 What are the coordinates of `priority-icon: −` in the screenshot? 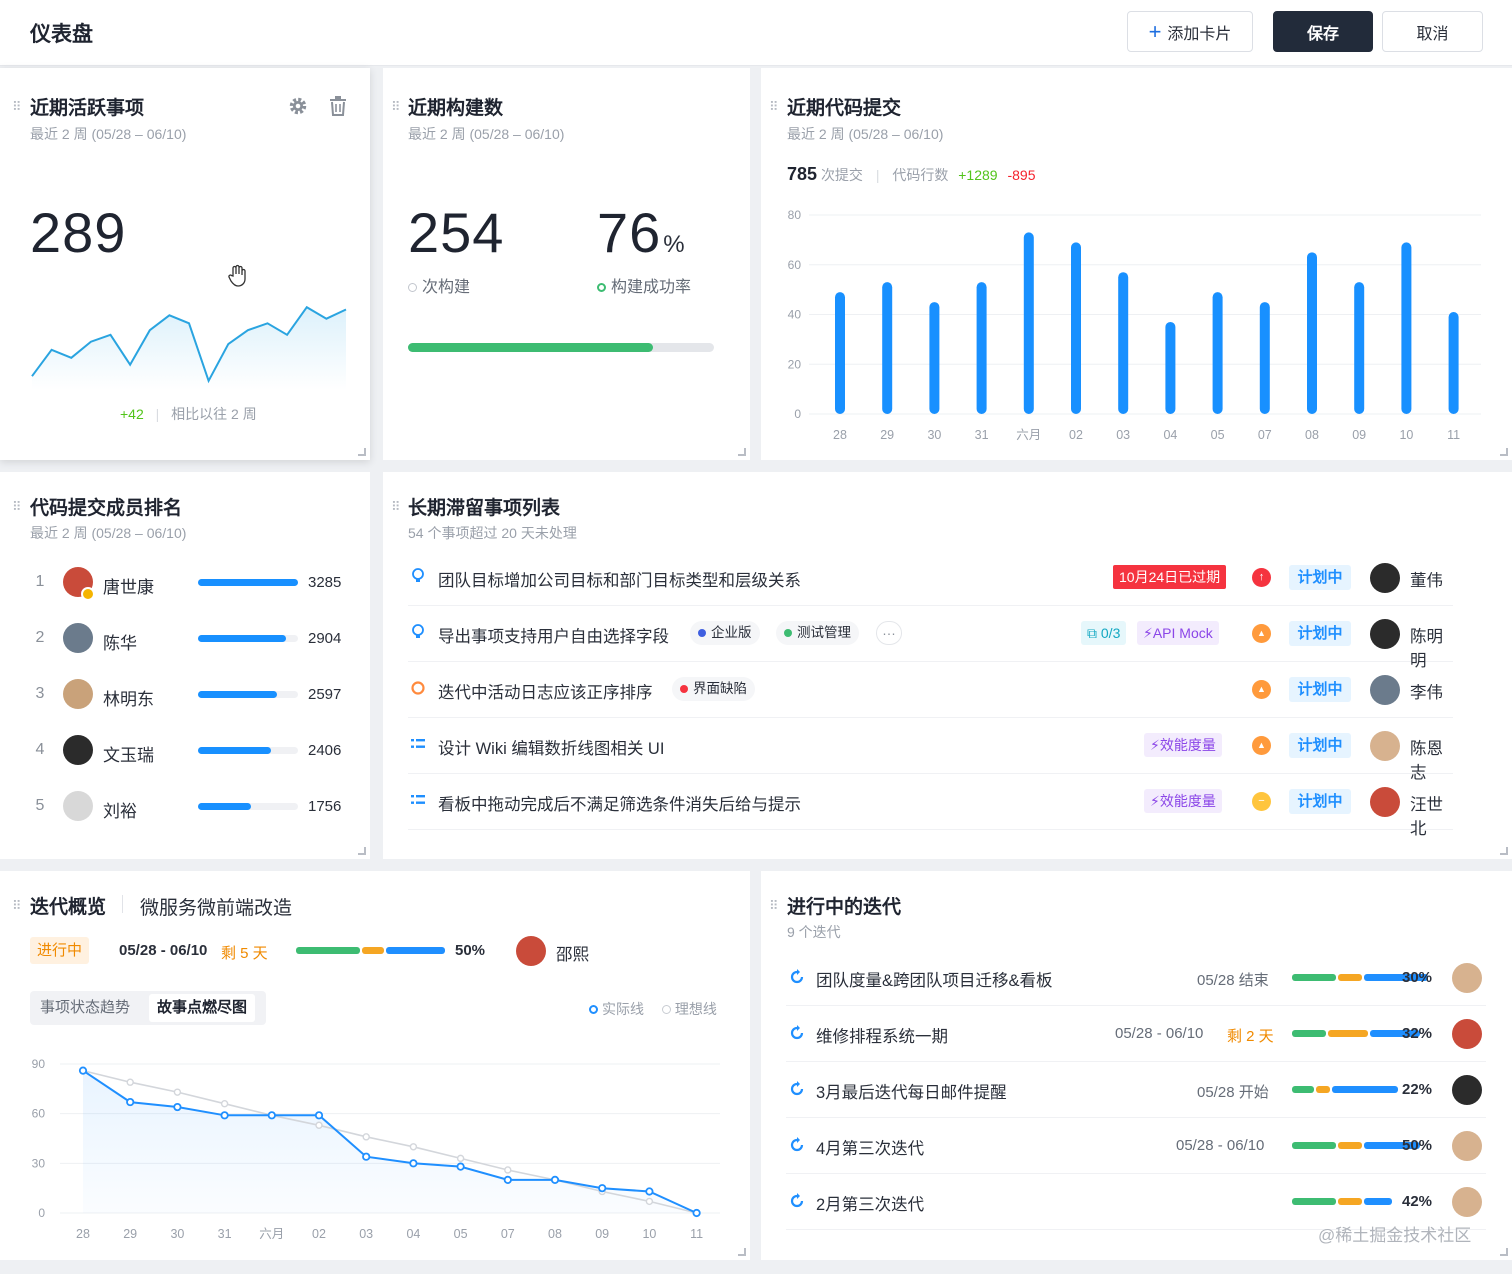 It's located at (1261, 801).